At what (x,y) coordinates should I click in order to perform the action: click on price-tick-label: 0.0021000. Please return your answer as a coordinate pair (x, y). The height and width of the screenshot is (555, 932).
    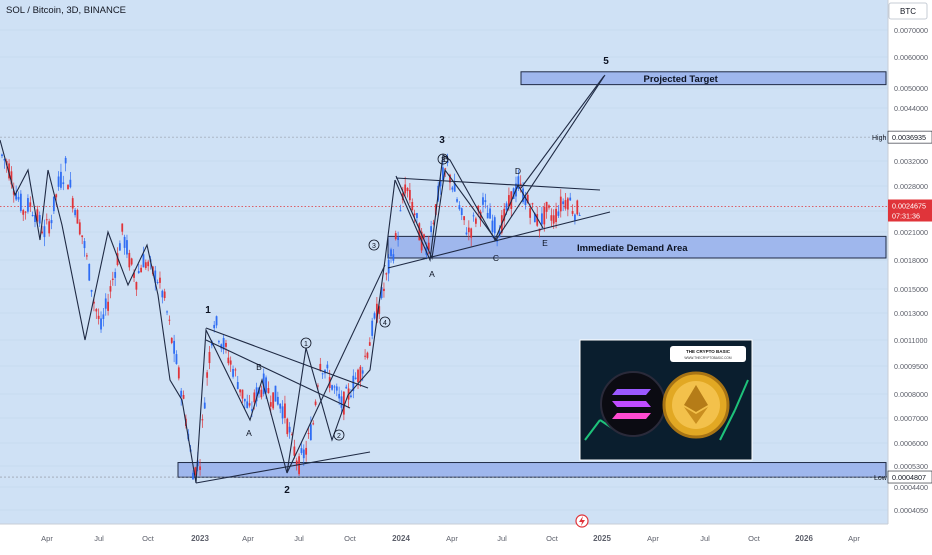
    Looking at the image, I should click on (911, 232).